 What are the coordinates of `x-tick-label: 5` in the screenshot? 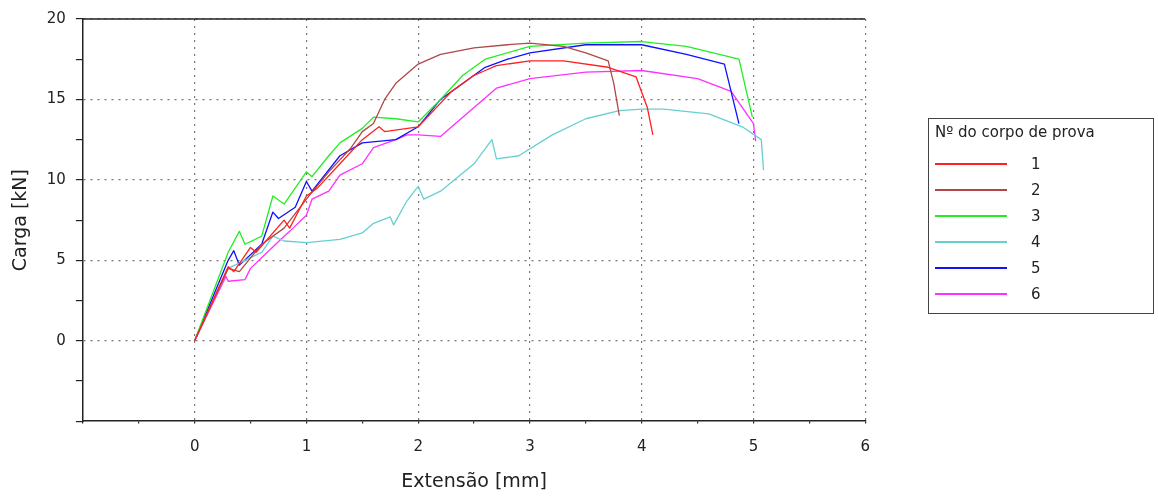 It's located at (753, 446).